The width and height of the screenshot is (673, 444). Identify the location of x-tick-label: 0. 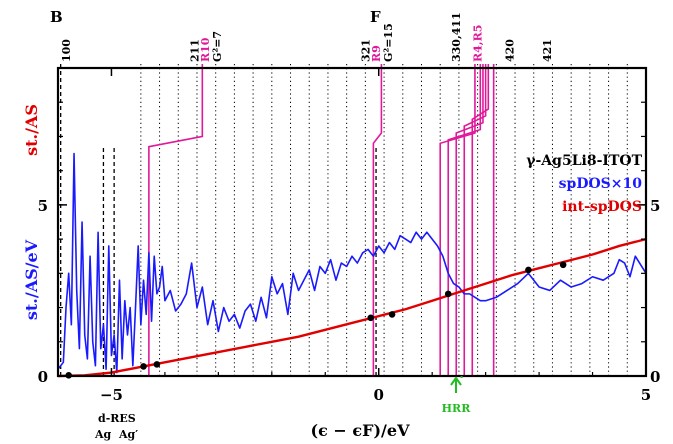
(379, 395).